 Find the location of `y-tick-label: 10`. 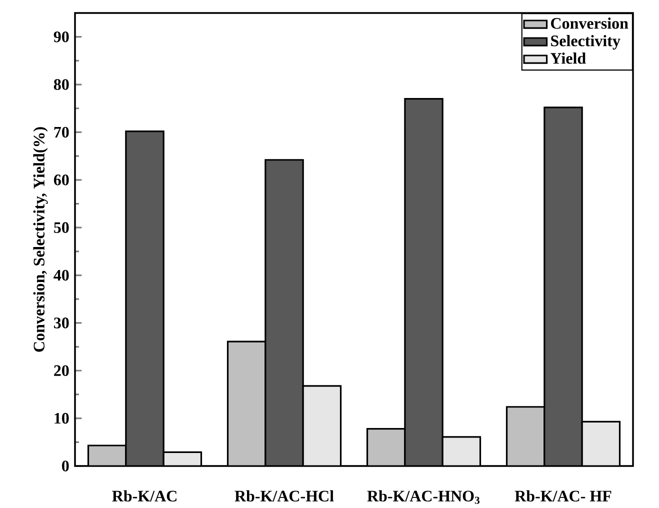

y-tick-label: 10 is located at coordinates (61, 418).